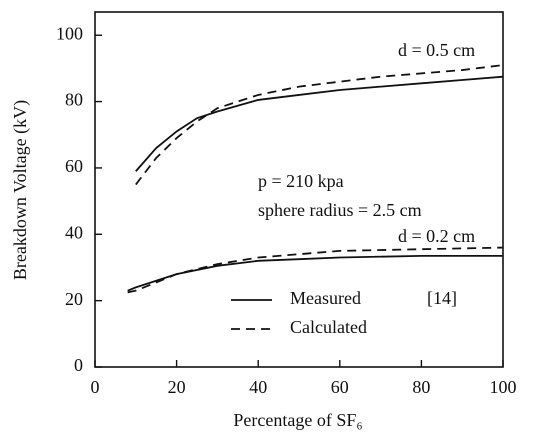  What do you see at coordinates (177, 387) in the screenshot?
I see `x-tick-label: 20` at bounding box center [177, 387].